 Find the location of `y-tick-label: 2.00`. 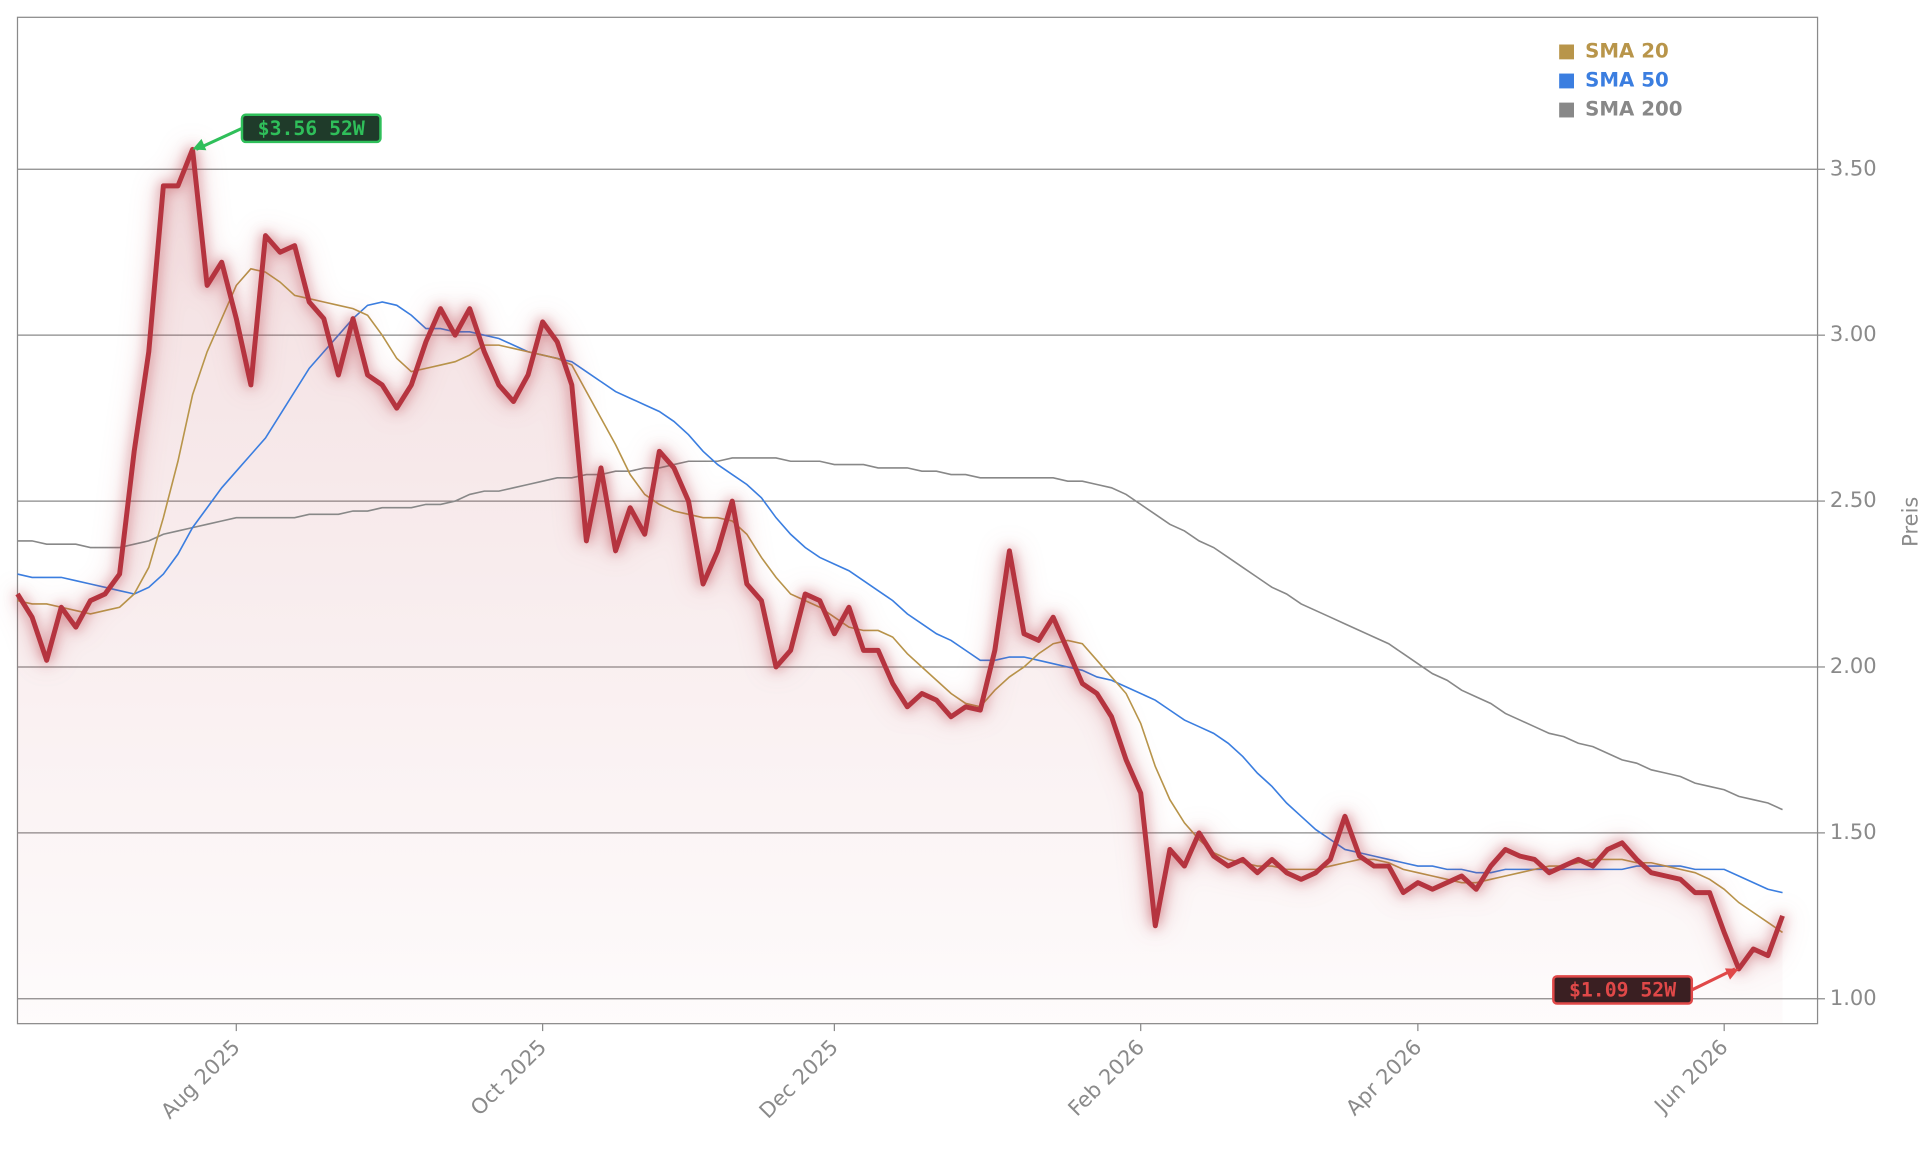

y-tick-label: 2.00 is located at coordinates (1853, 665).